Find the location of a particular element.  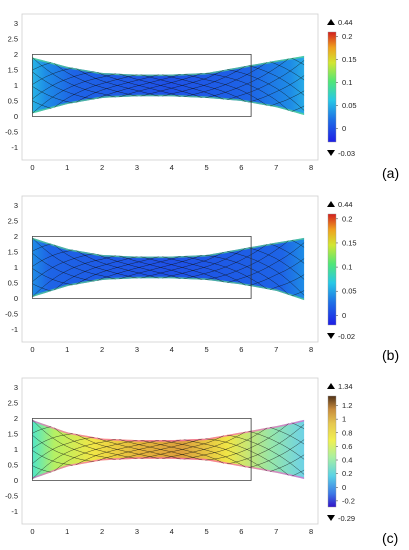

colorbar is located at coordinates (332, 87).